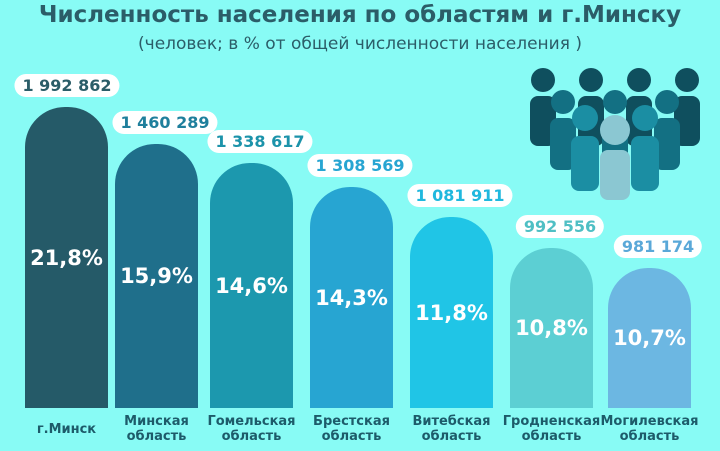  Describe the element at coordinates (156, 429) in the screenshot. I see `category-label: Минская область` at that location.